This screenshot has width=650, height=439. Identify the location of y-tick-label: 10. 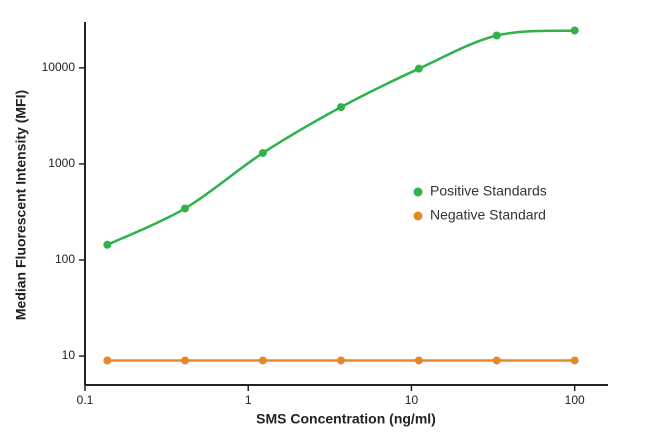
(69, 355).